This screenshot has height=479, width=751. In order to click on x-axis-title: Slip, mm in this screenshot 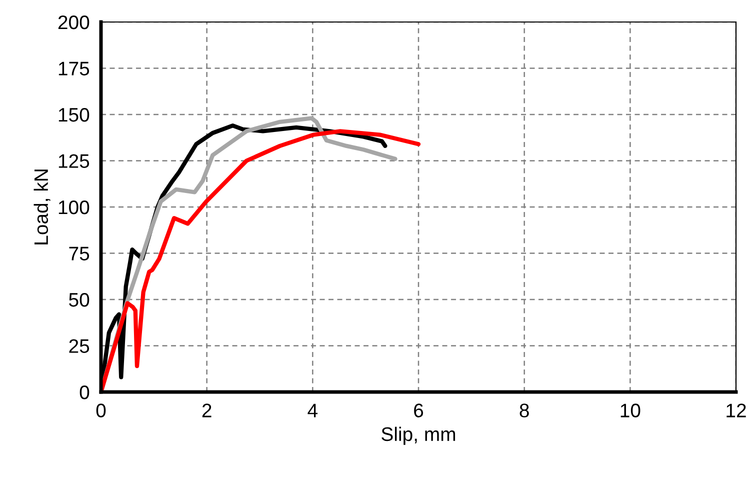, I will do `click(419, 435)`.